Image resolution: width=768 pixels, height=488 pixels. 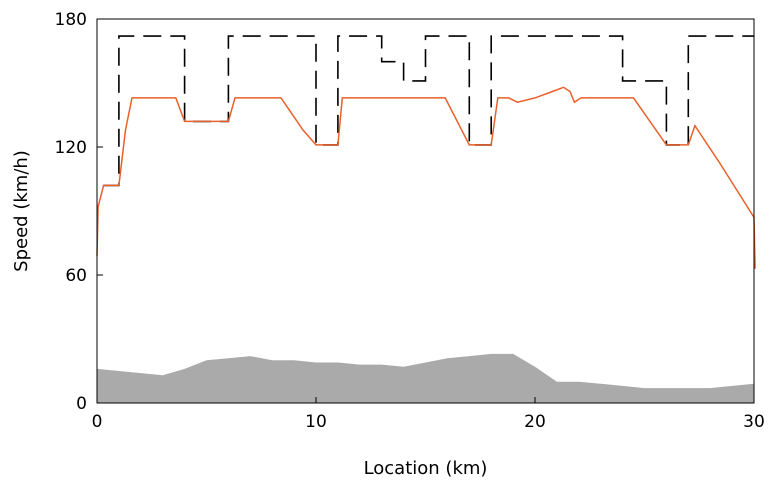 I want to click on y-tick-label: 180, so click(x=71, y=20).